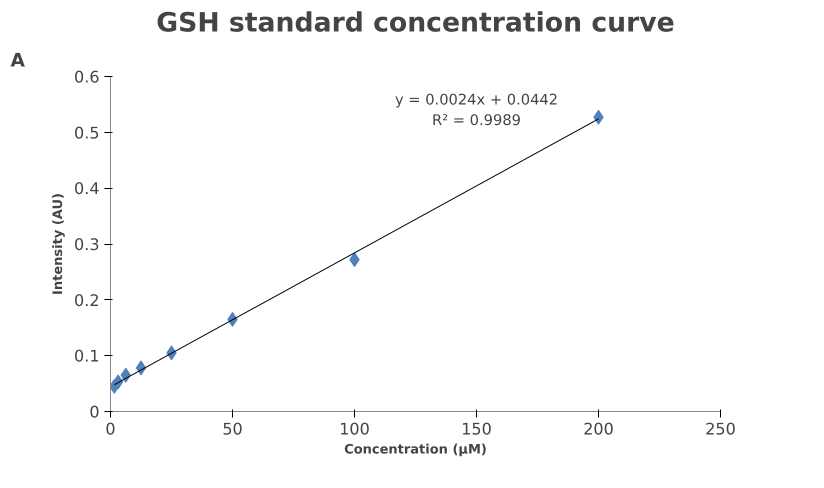 The width and height of the screenshot is (824, 488). I want to click on y-tick-label: 0.2, so click(87, 300).